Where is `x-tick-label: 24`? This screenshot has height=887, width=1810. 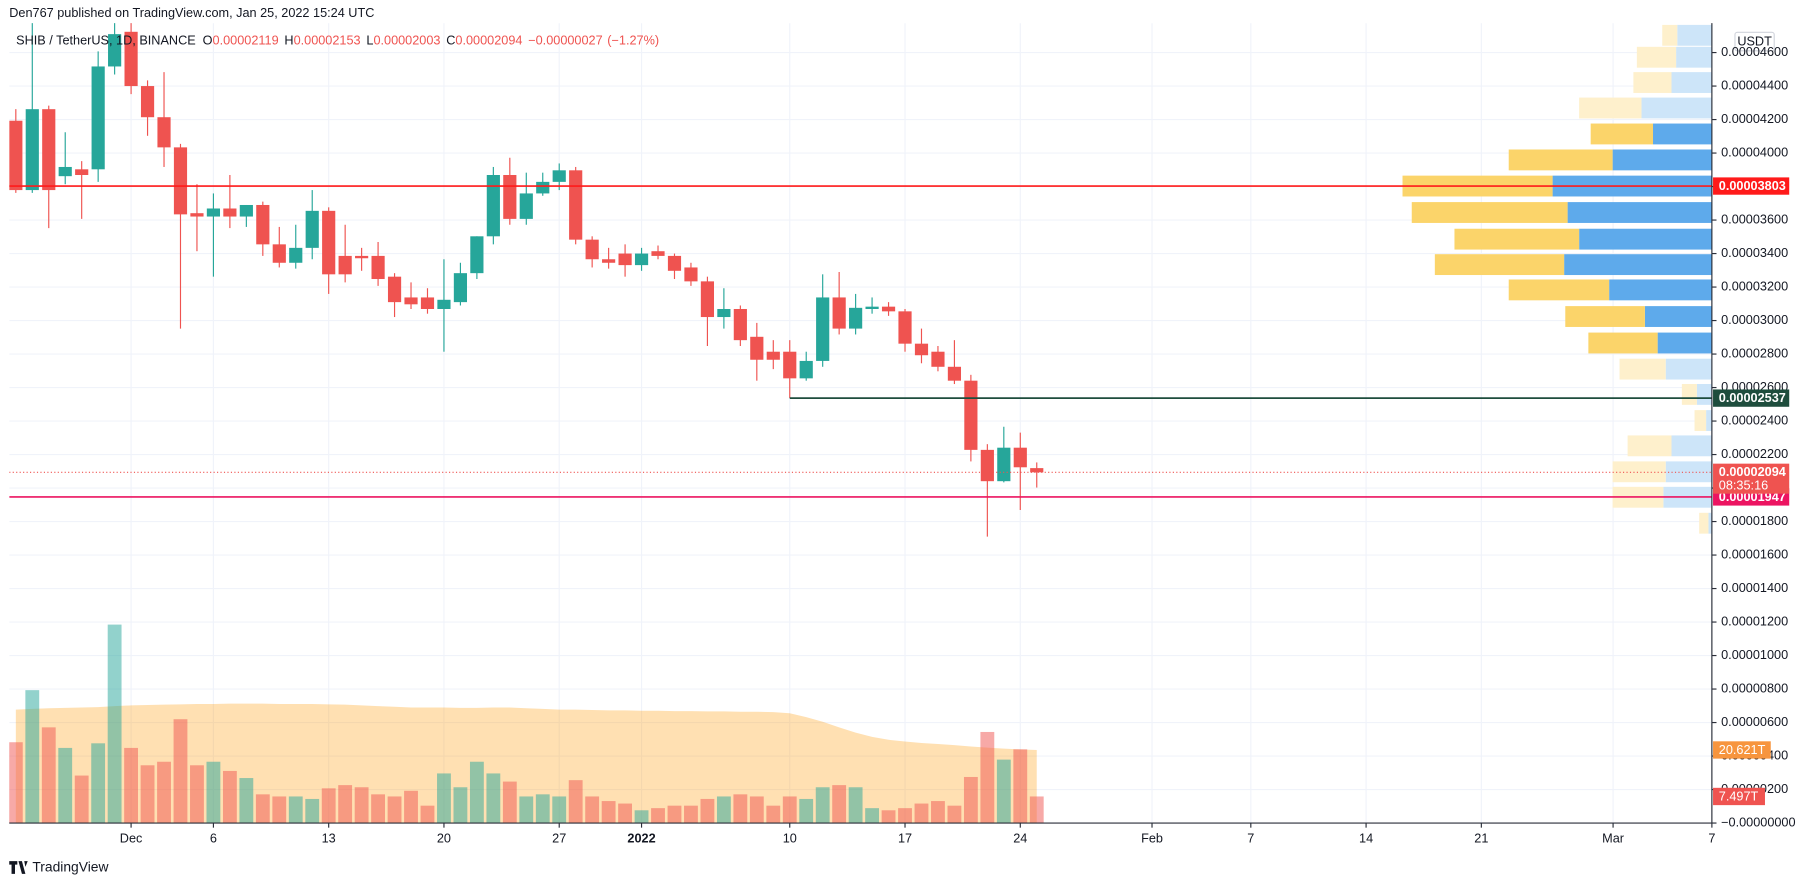 x-tick-label: 24 is located at coordinates (1020, 839).